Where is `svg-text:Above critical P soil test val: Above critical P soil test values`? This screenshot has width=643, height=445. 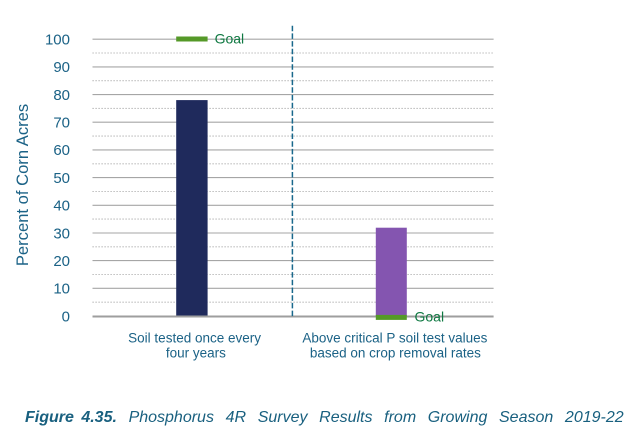 svg-text:Above critical P soil test val: Above critical P soil test values is located at coordinates (394, 338).